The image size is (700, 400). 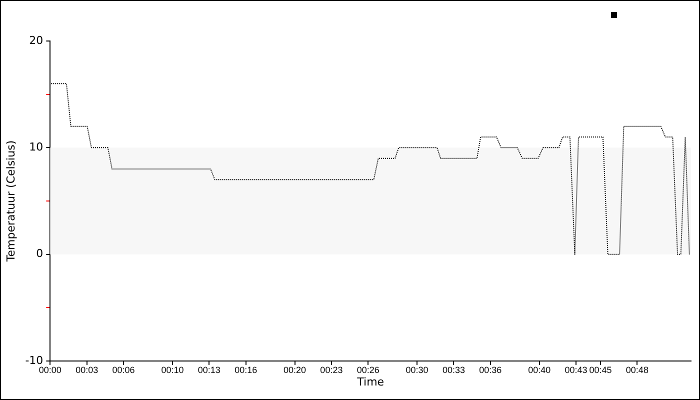 I want to click on x-tick-label: 00:06, so click(x=123, y=369).